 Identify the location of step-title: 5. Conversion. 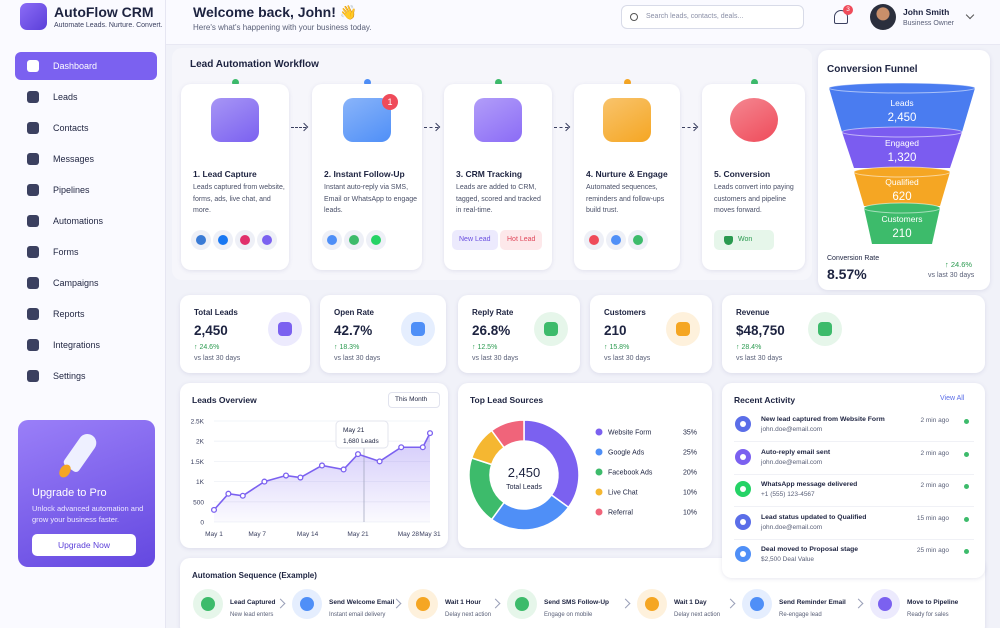
(742, 174).